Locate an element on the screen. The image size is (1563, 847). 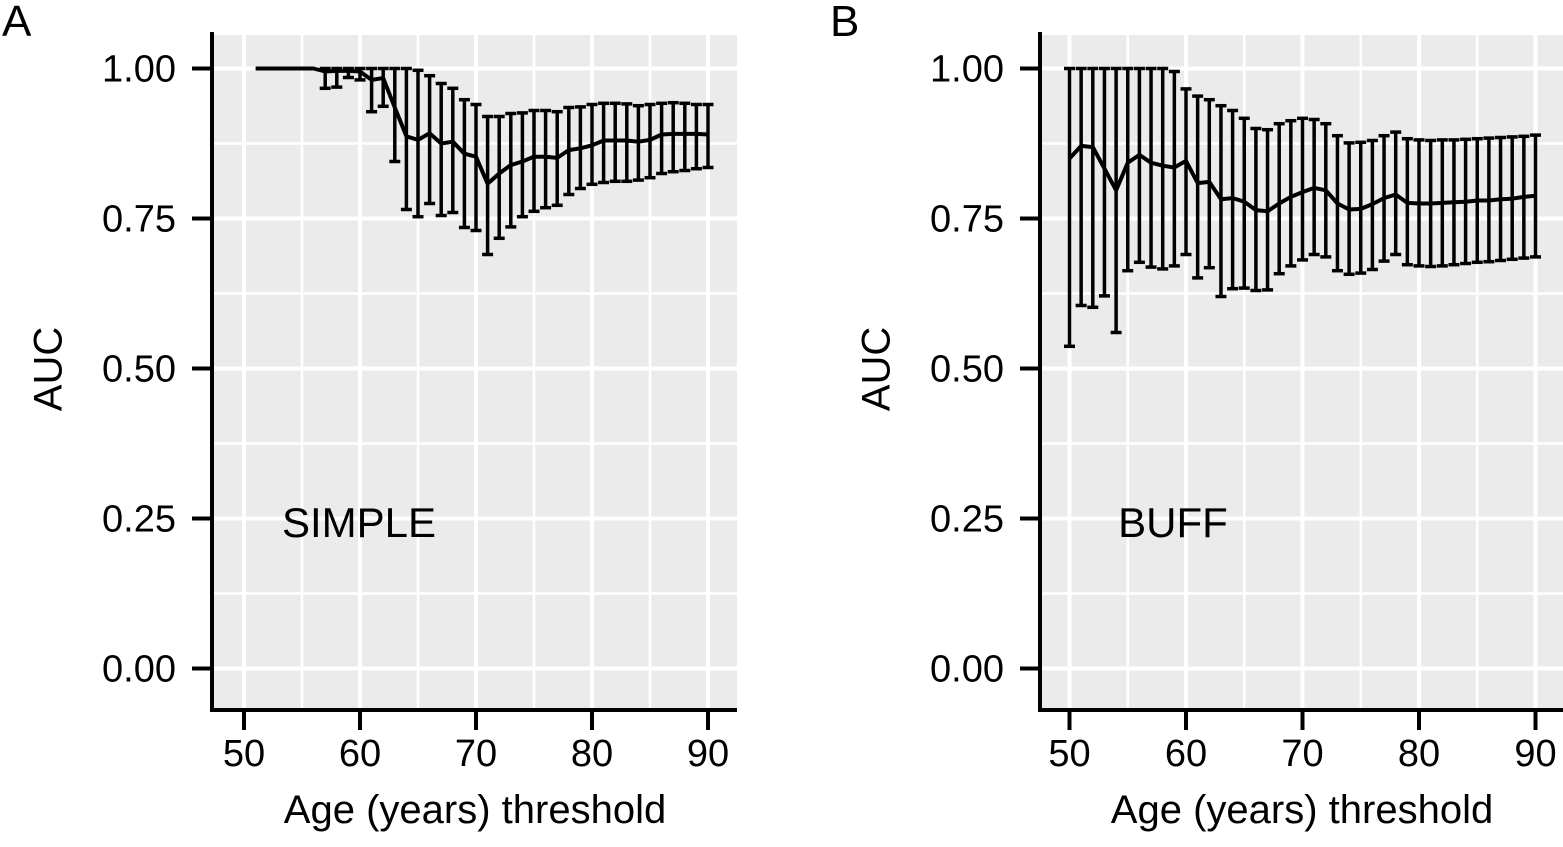
panel-a-letter: A is located at coordinates (17, 23).